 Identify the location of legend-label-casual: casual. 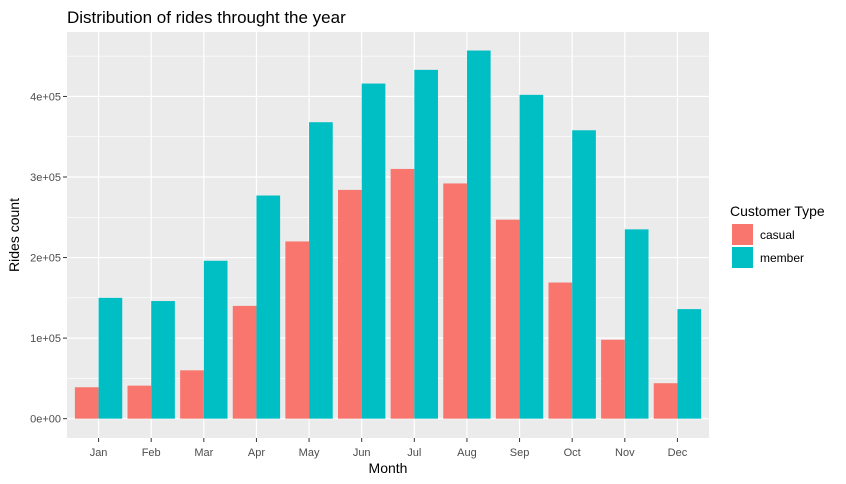
(777, 235).